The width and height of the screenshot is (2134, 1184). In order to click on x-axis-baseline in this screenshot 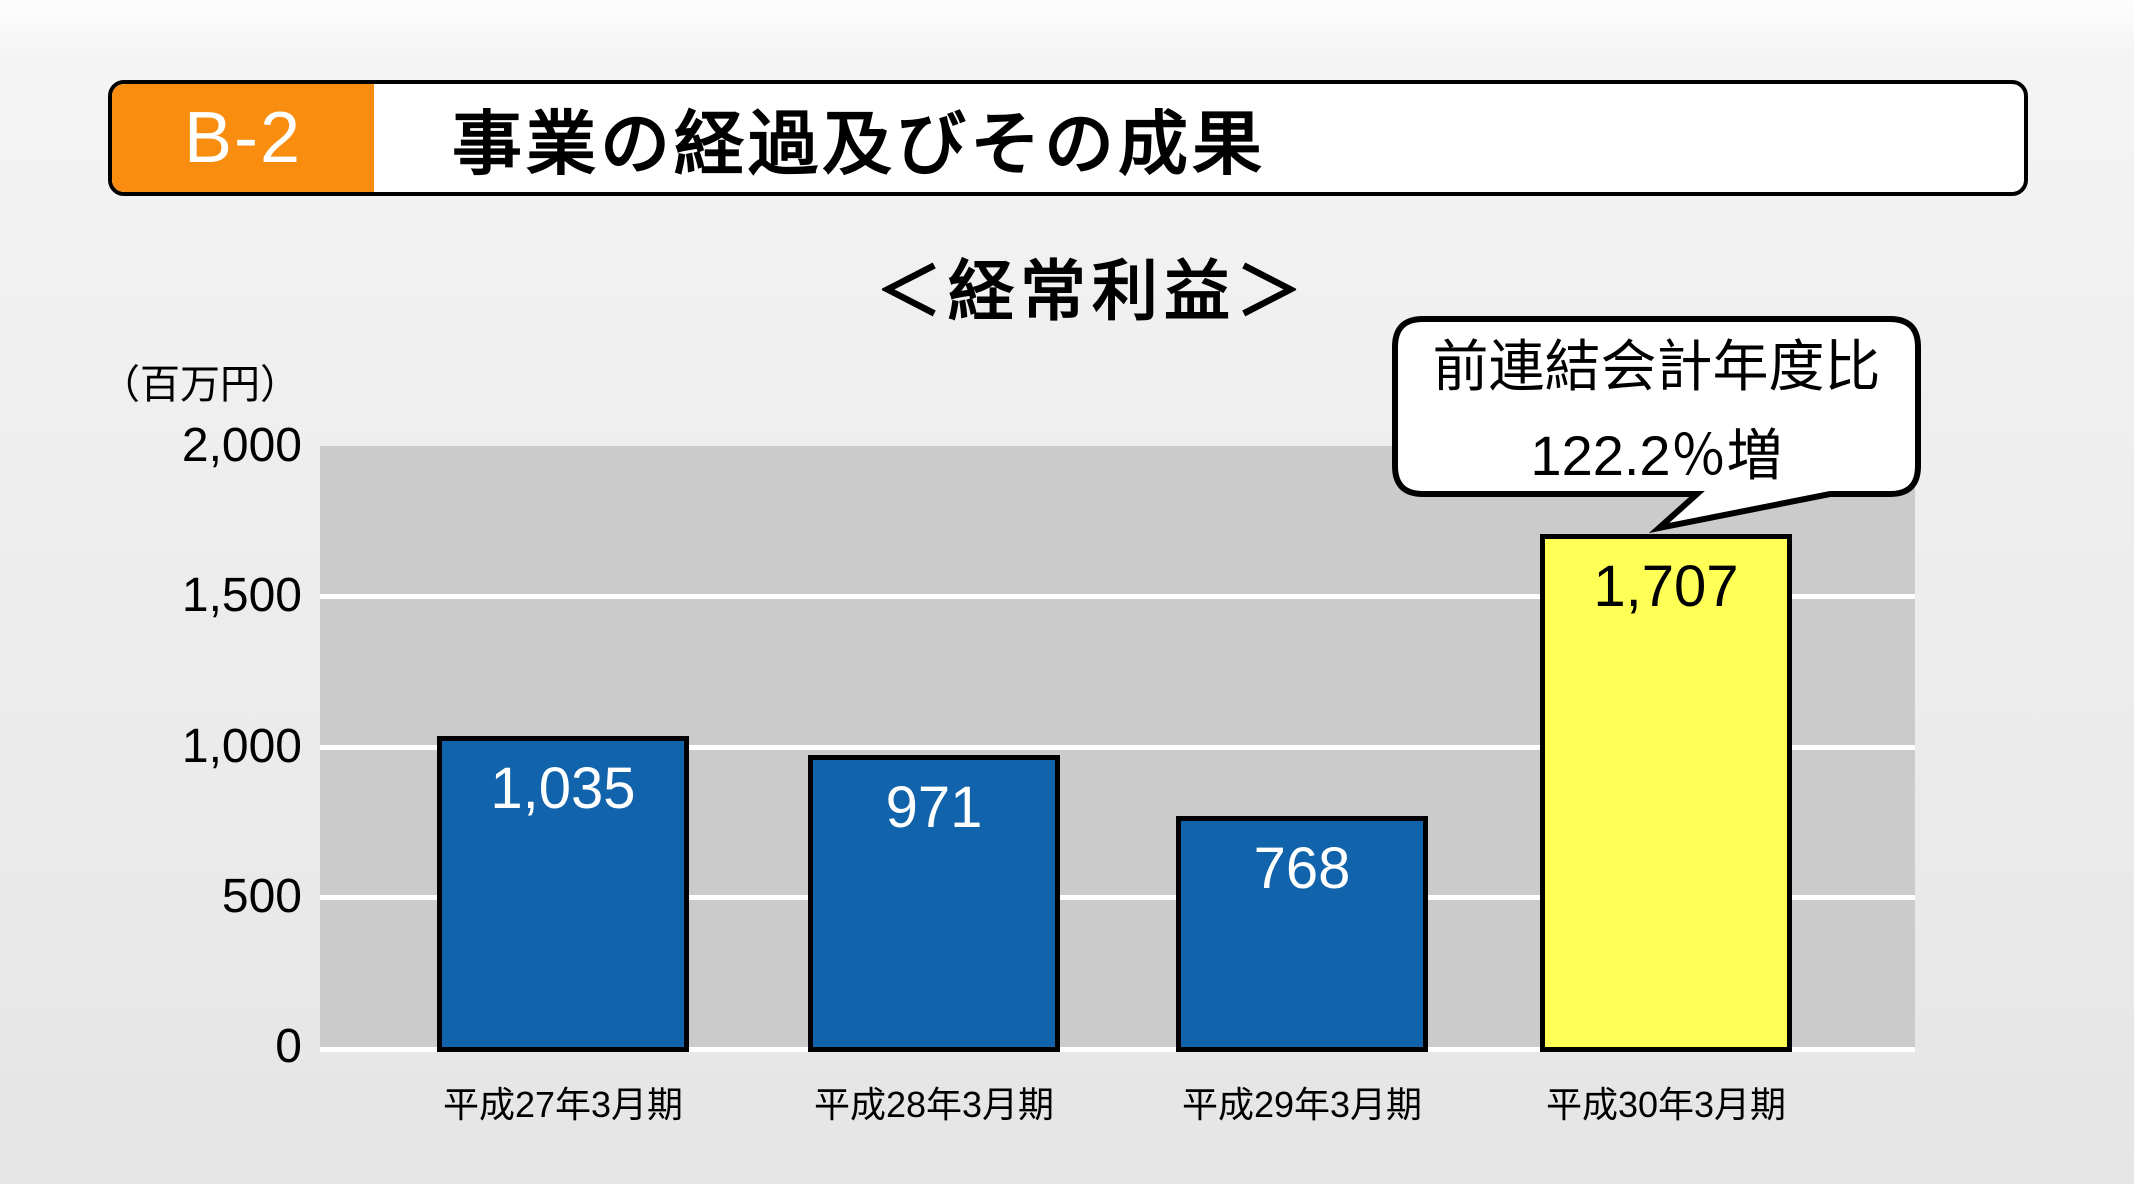, I will do `click(1117, 1049)`.